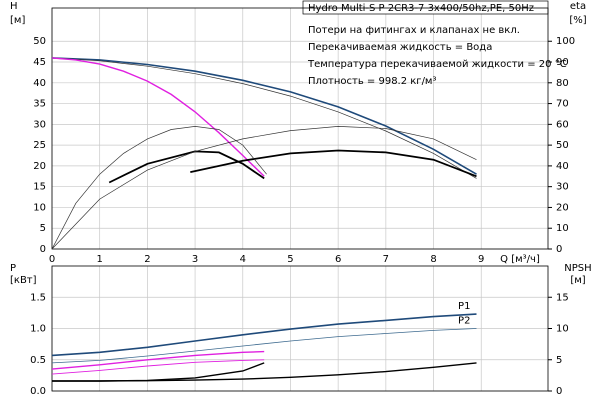 The width and height of the screenshot is (600, 400). Describe the element at coordinates (520, 259) in the screenshot. I see `x-axis-label: Q [м³/ч]` at that location.